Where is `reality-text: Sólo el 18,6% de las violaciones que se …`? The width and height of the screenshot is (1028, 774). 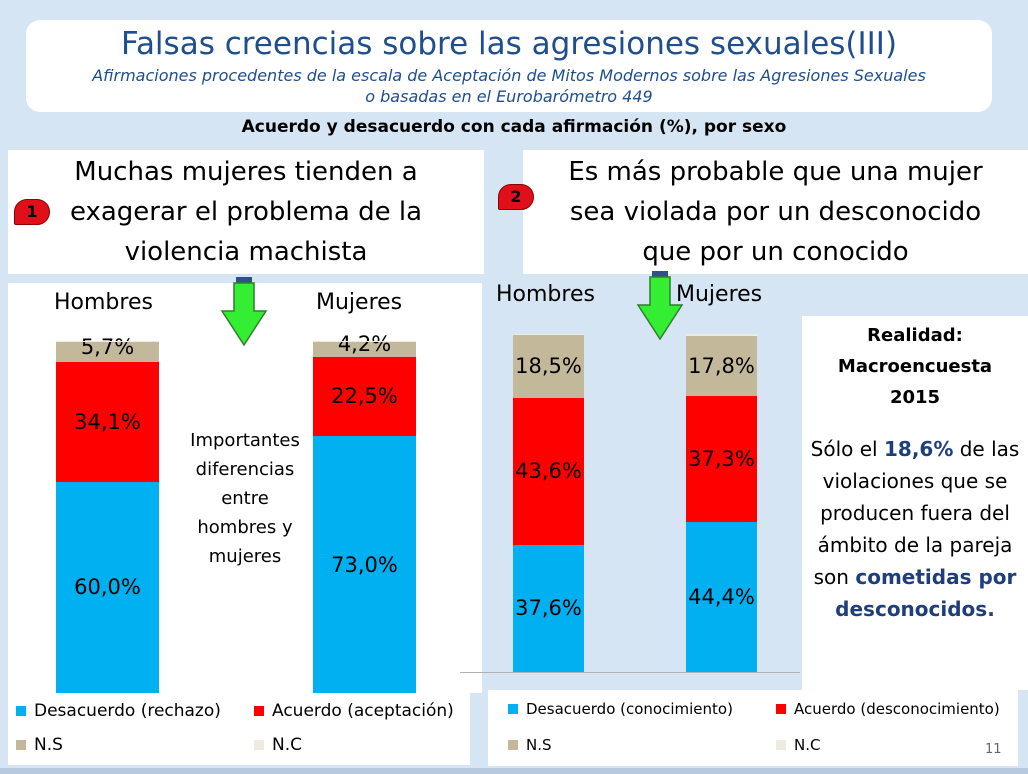 reality-text: Sólo el 18,6% de las violaciones que se … is located at coordinates (915, 529).